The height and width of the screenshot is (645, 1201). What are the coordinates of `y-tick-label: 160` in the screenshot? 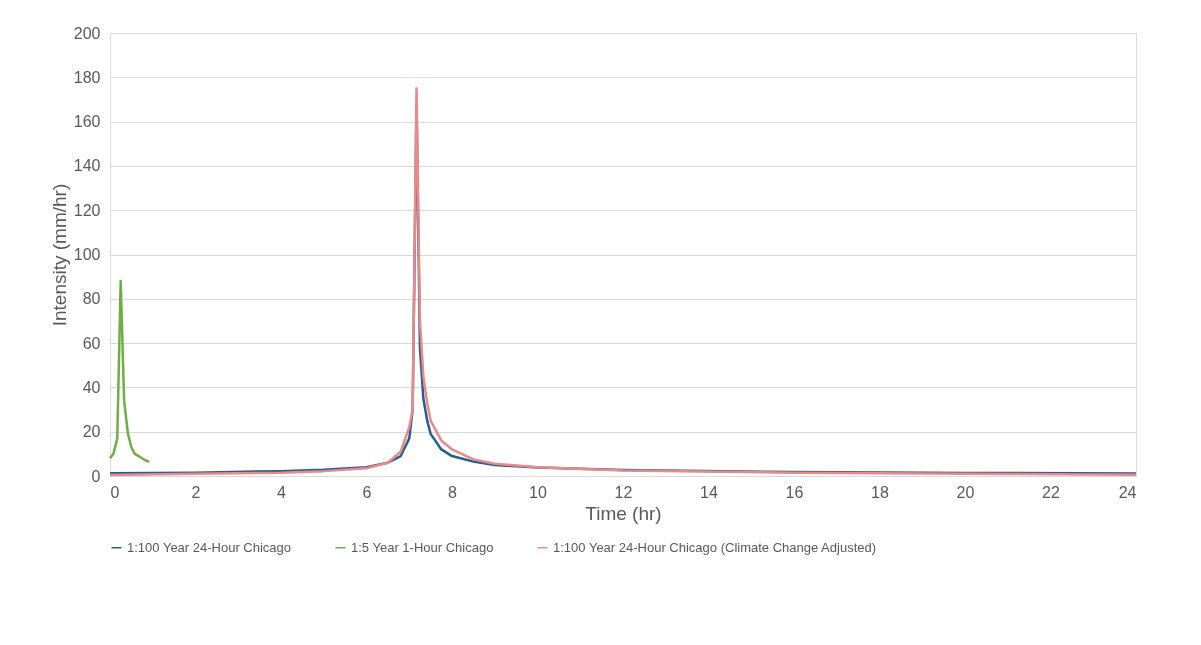 It's located at (87, 122).